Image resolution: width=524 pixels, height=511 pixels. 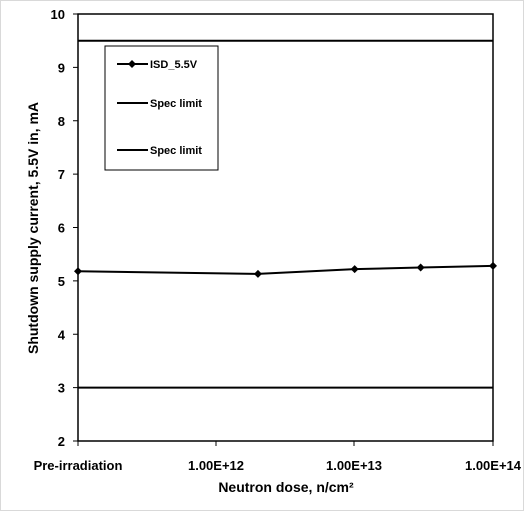 What do you see at coordinates (58, 14) in the screenshot?
I see `y-tick-label: 10` at bounding box center [58, 14].